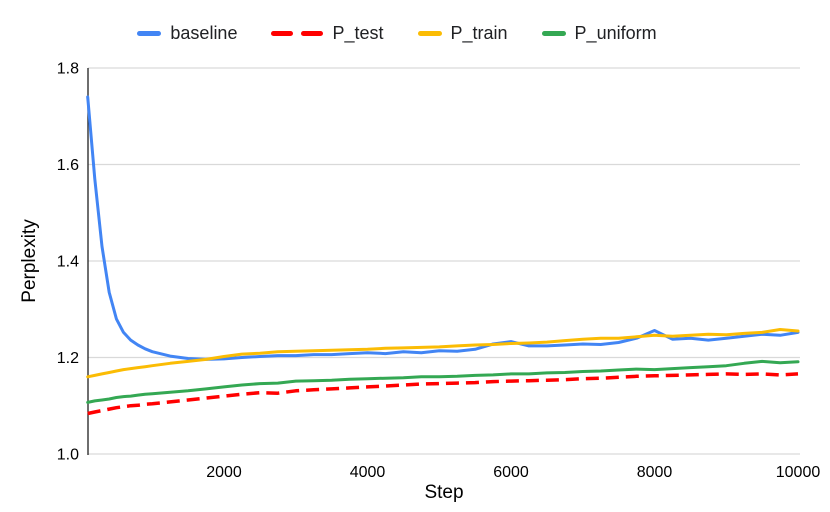  I want to click on legend-item-P_train: P_train, so click(462, 33).